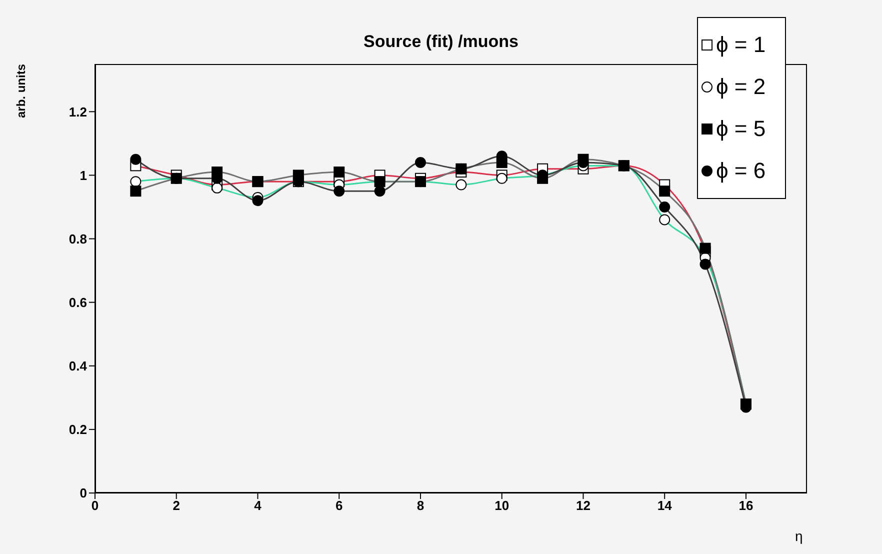 The width and height of the screenshot is (882, 554). I want to click on legend-label: ϕ = 5, so click(741, 129).